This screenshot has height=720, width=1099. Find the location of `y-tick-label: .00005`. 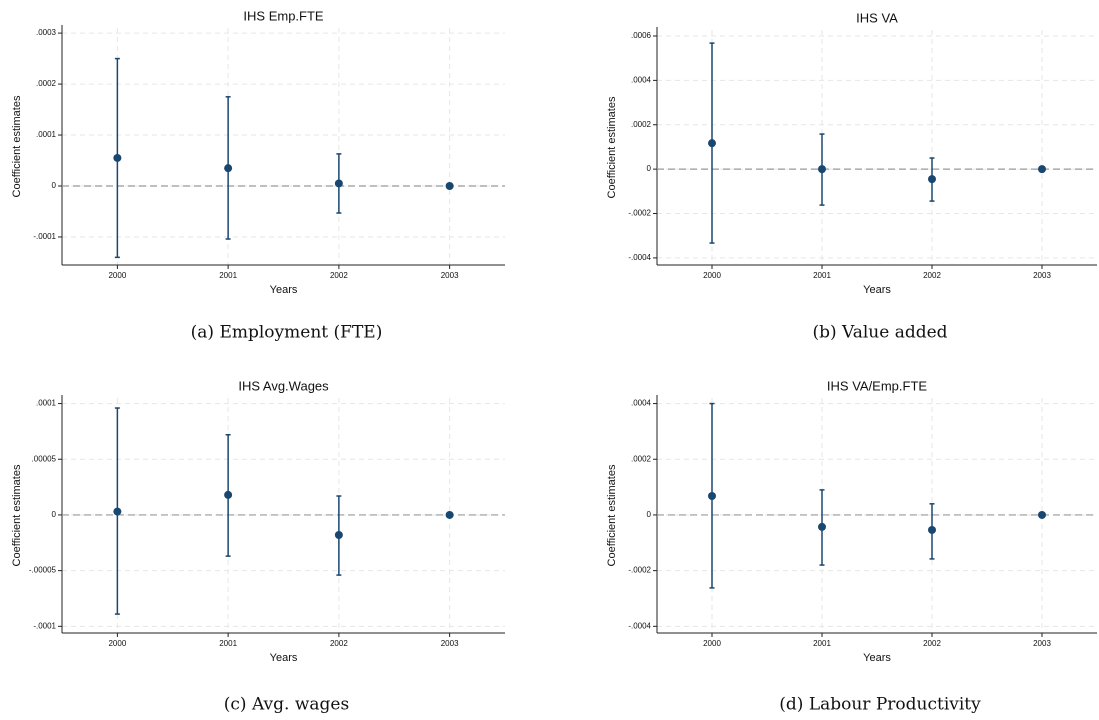

y-tick-label: .00005 is located at coordinates (44, 458).